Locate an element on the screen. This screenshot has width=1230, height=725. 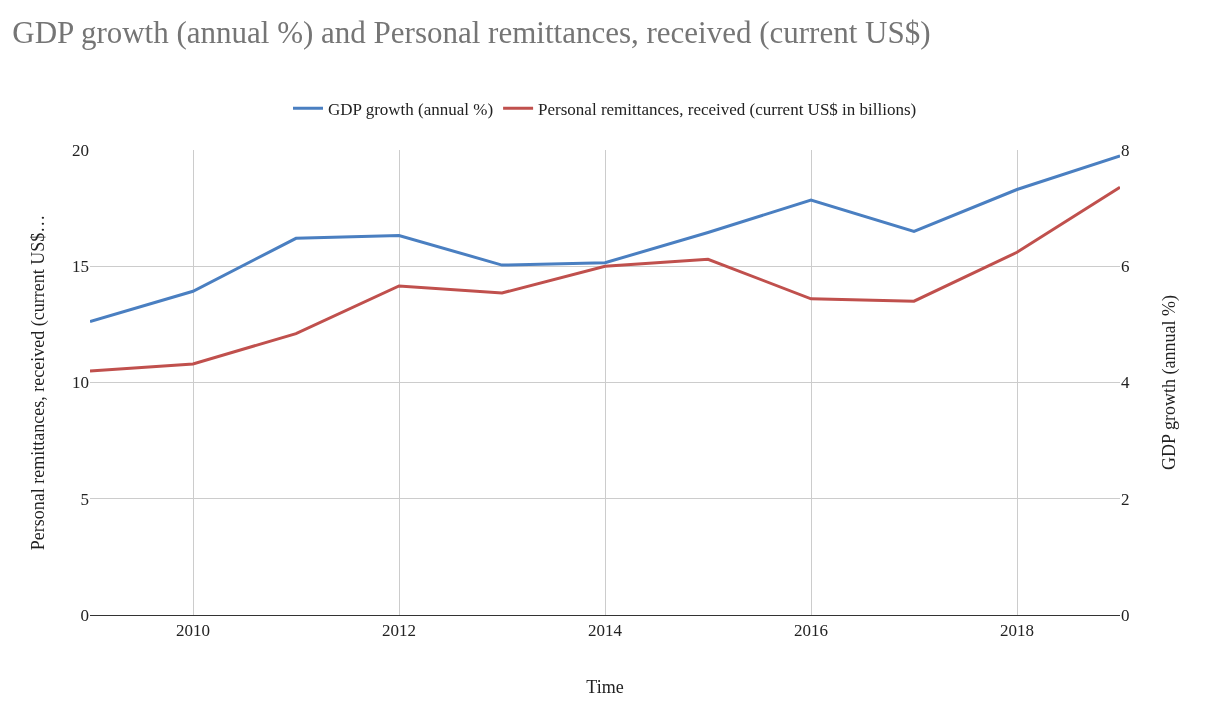
y2-axis-title: GDP growth (annual %) is located at coordinates (1169, 382).